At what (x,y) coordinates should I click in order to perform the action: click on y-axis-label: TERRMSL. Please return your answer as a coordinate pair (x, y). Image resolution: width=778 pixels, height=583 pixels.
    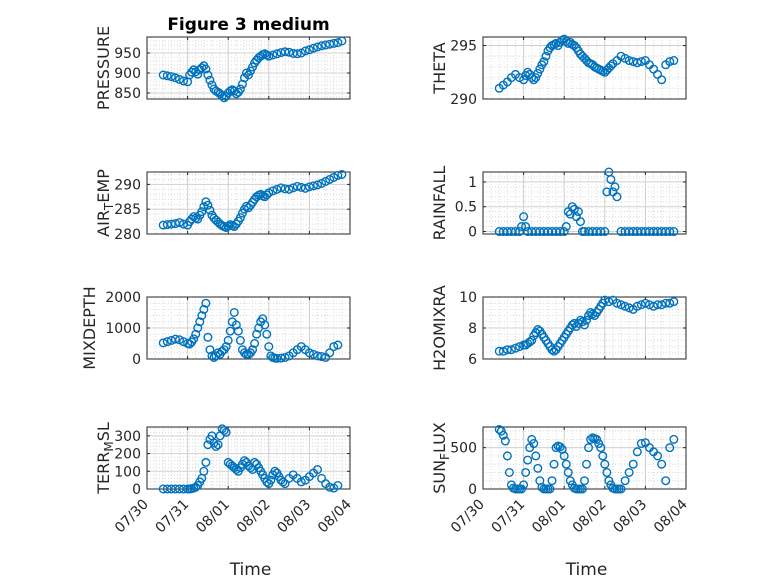
    Looking at the image, I should click on (105, 458).